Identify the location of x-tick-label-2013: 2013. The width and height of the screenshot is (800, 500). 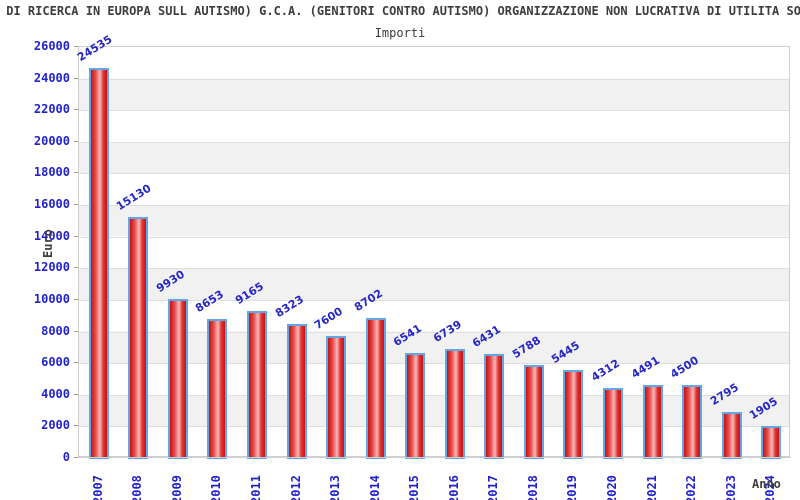
(335, 487).